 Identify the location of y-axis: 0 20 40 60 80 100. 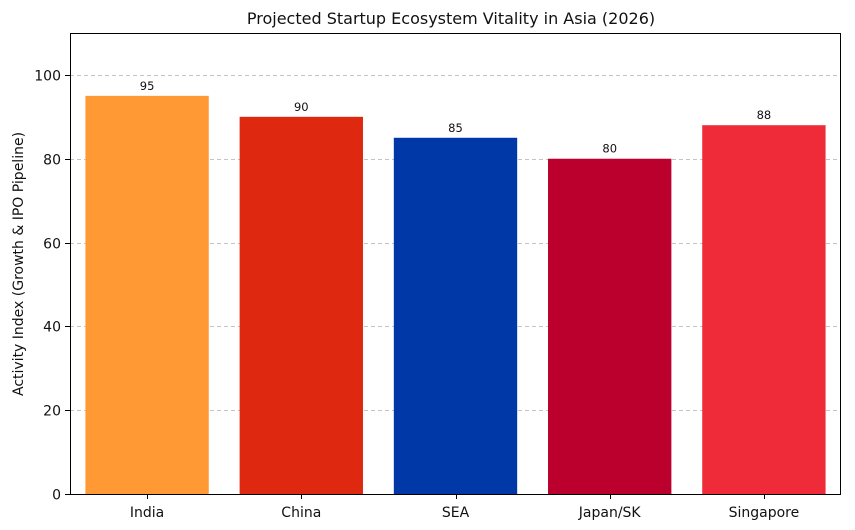
(52, 286).